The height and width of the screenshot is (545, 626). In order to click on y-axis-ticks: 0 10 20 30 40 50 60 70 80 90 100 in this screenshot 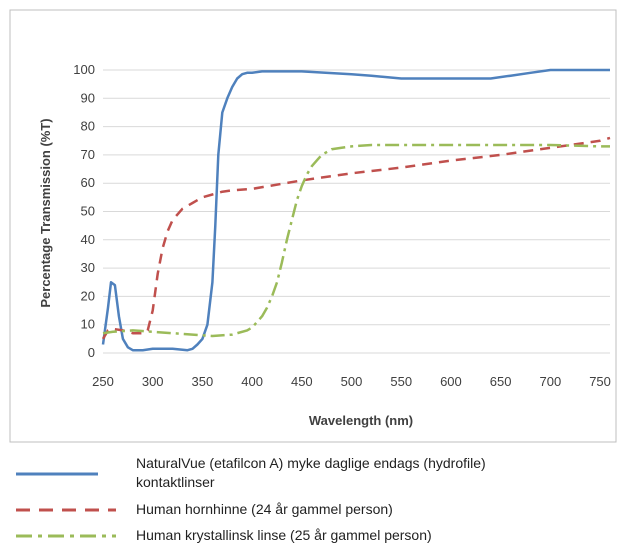, I will do `click(84, 211)`.